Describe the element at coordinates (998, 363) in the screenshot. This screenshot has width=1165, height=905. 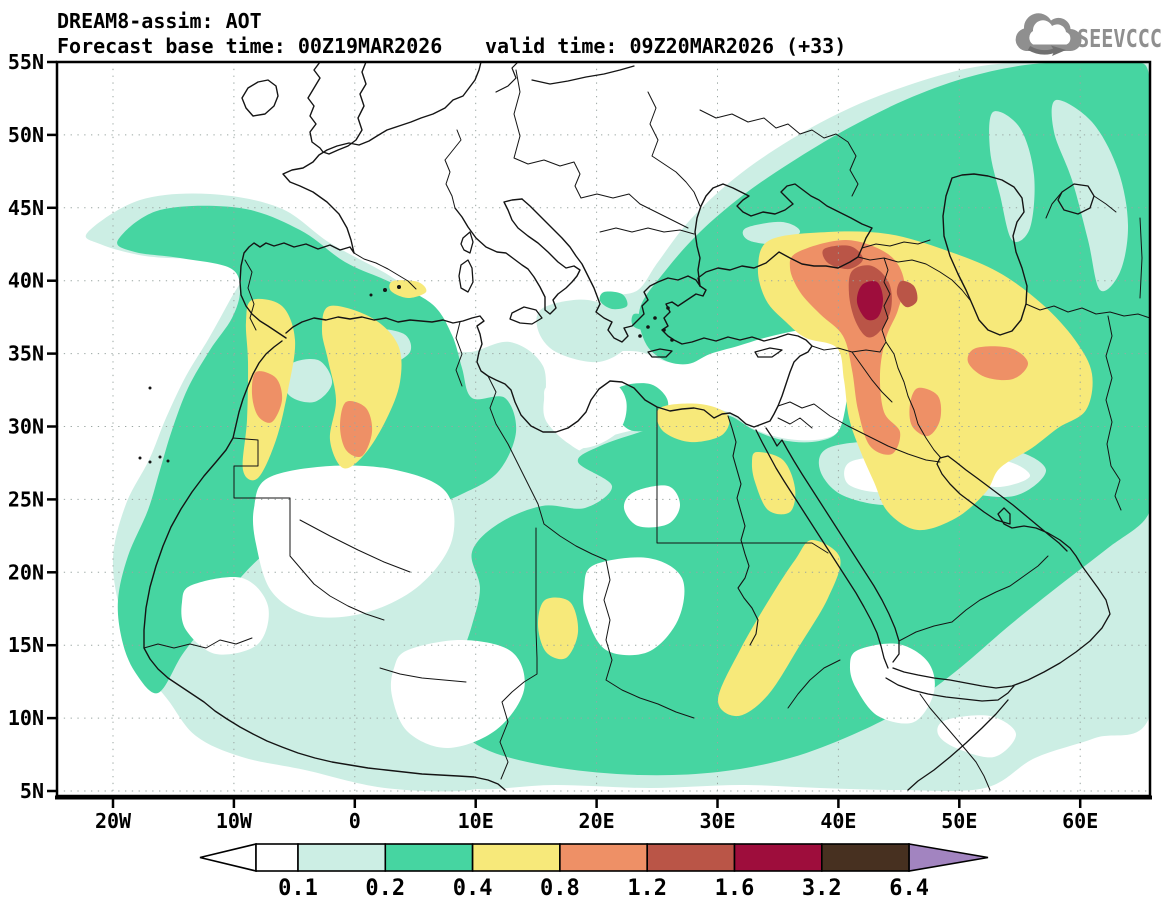
I see `aot-region-orange-iran` at that location.